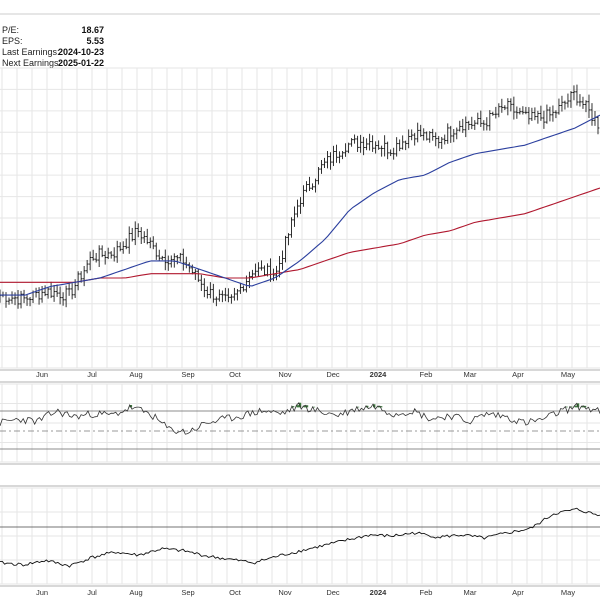 The height and width of the screenshot is (600, 600). I want to click on rsi-line, so click(300, 418).